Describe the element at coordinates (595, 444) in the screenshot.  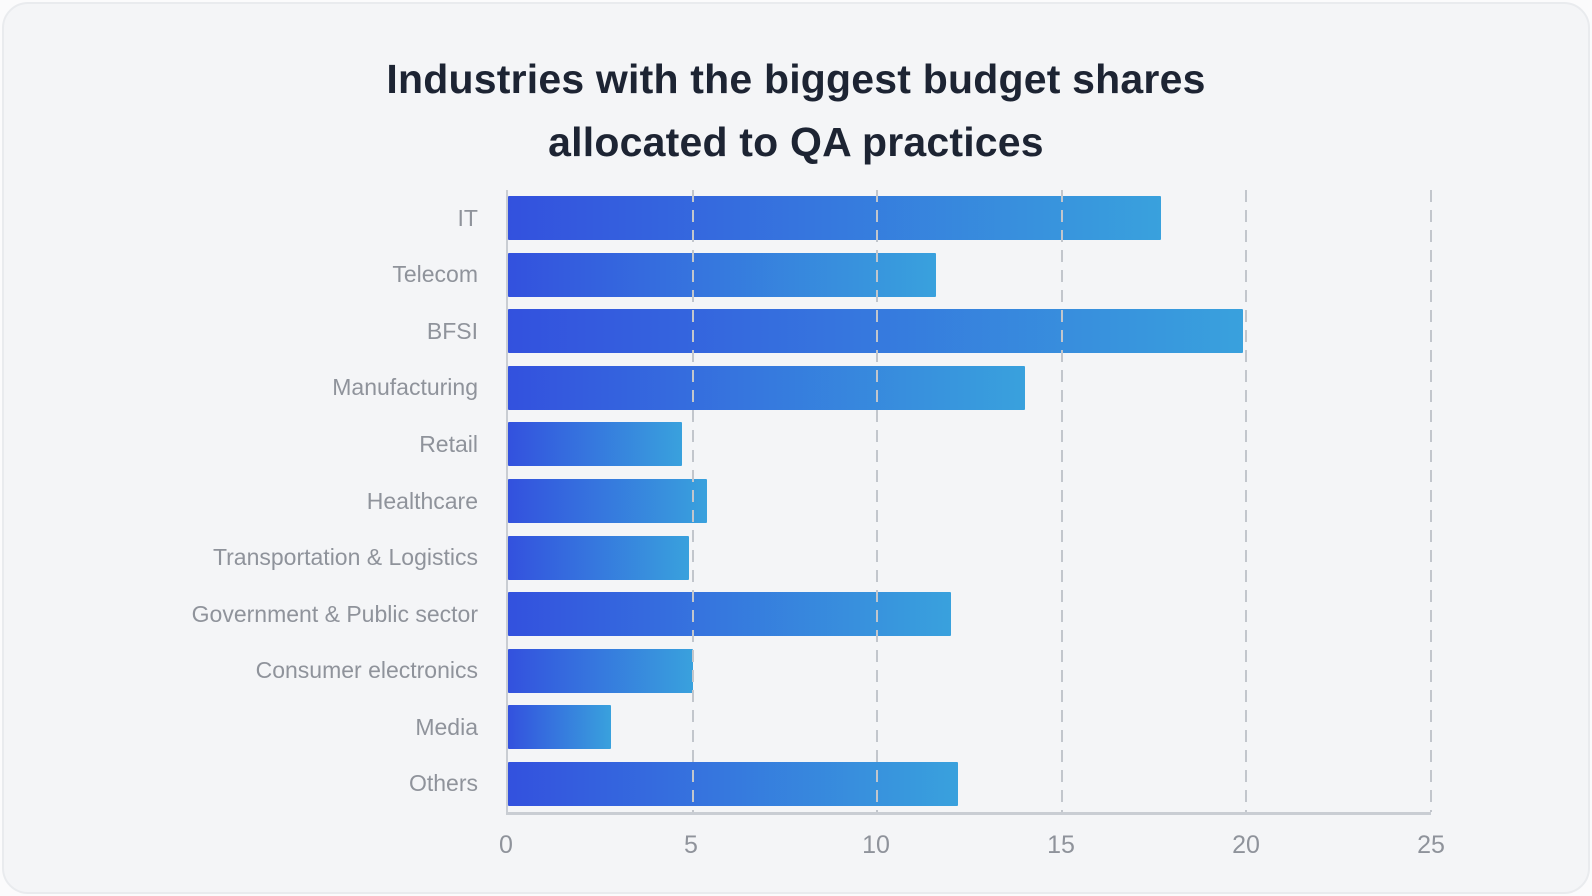
I see `bar-retail` at that location.